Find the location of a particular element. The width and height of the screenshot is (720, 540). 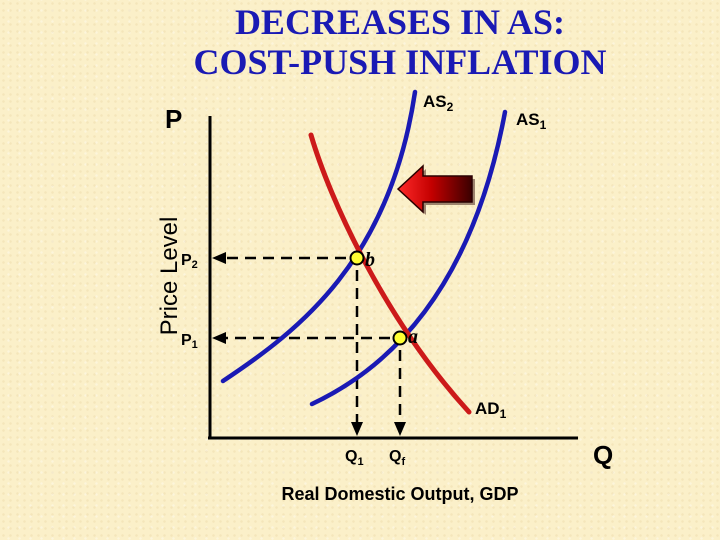

y-axis-title: Price Level is located at coordinates (169, 276).